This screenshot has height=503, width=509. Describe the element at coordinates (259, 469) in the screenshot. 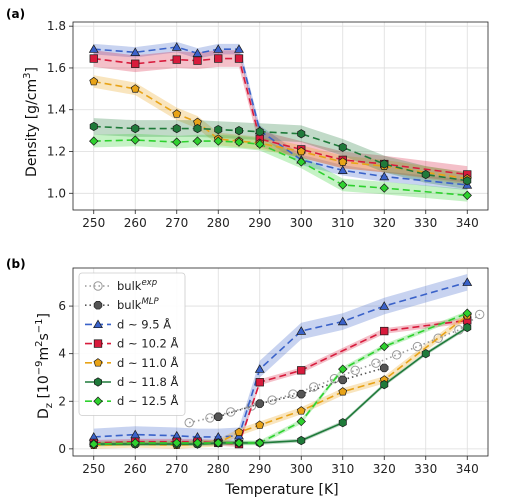

I see `diffusion-xtick-label: 290` at that location.